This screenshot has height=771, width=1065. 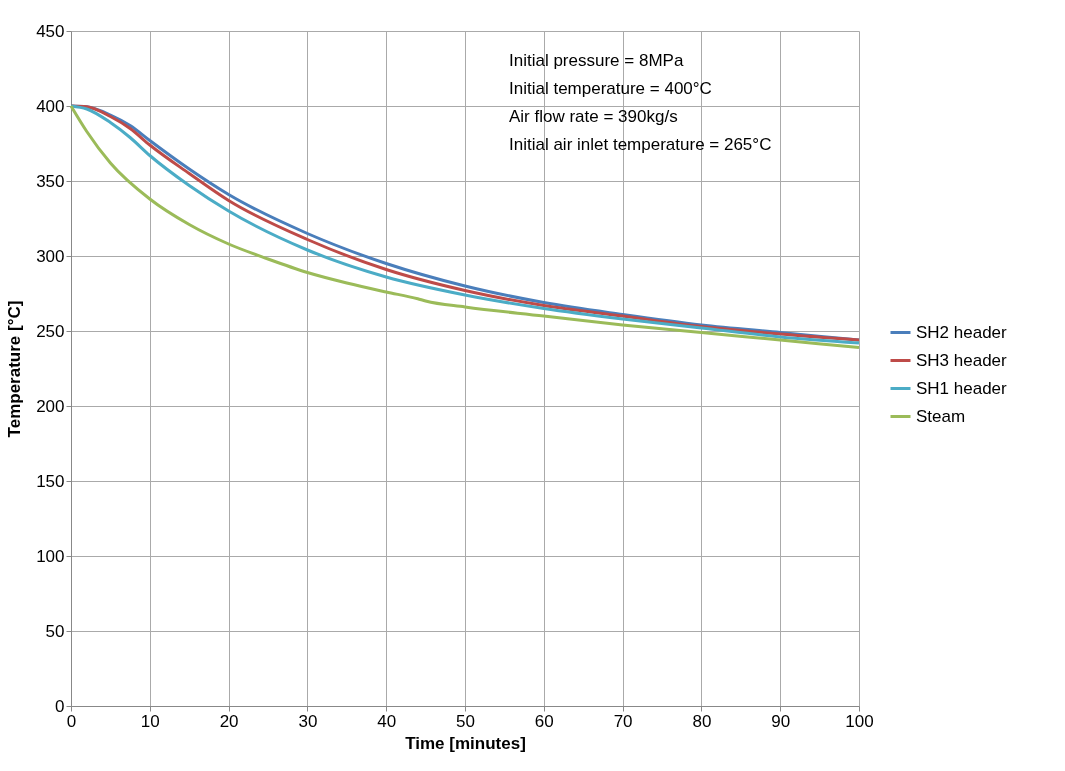 What do you see at coordinates (596, 60) in the screenshot?
I see `annotation: Initial pressure = 8MPa` at bounding box center [596, 60].